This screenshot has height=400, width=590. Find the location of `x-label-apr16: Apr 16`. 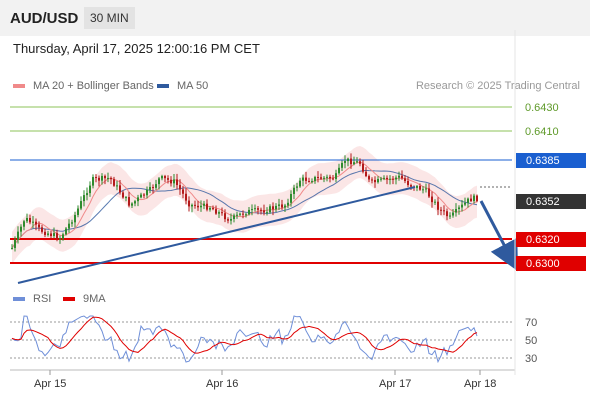

x-label-apr16: Apr 16 is located at coordinates (222, 384).